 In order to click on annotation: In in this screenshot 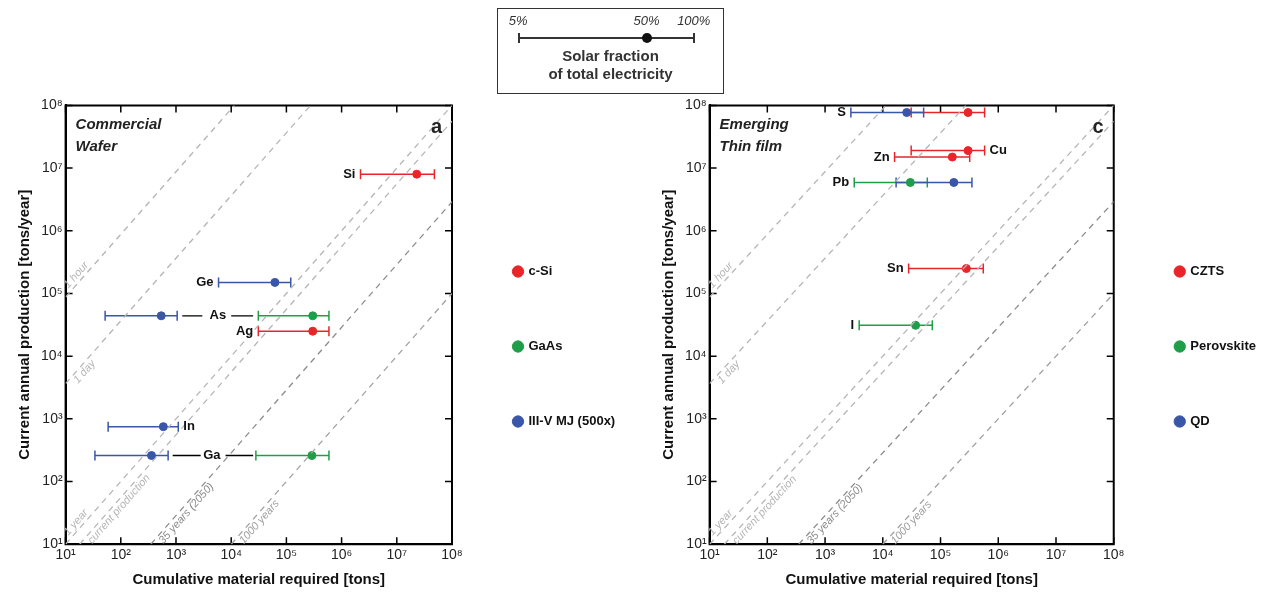, I will do `click(189, 426)`.